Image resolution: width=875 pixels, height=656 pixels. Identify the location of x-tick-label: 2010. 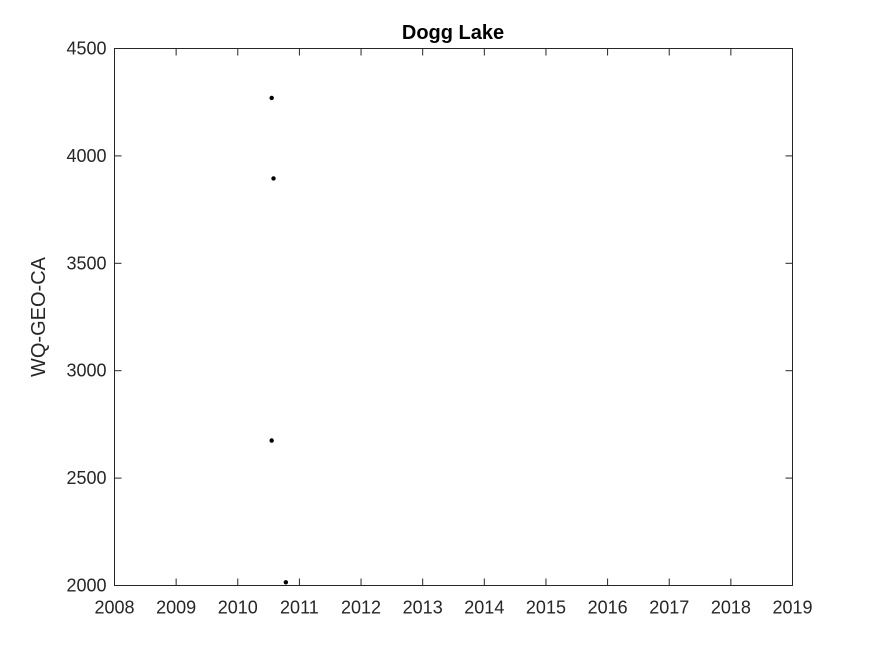
(238, 608).